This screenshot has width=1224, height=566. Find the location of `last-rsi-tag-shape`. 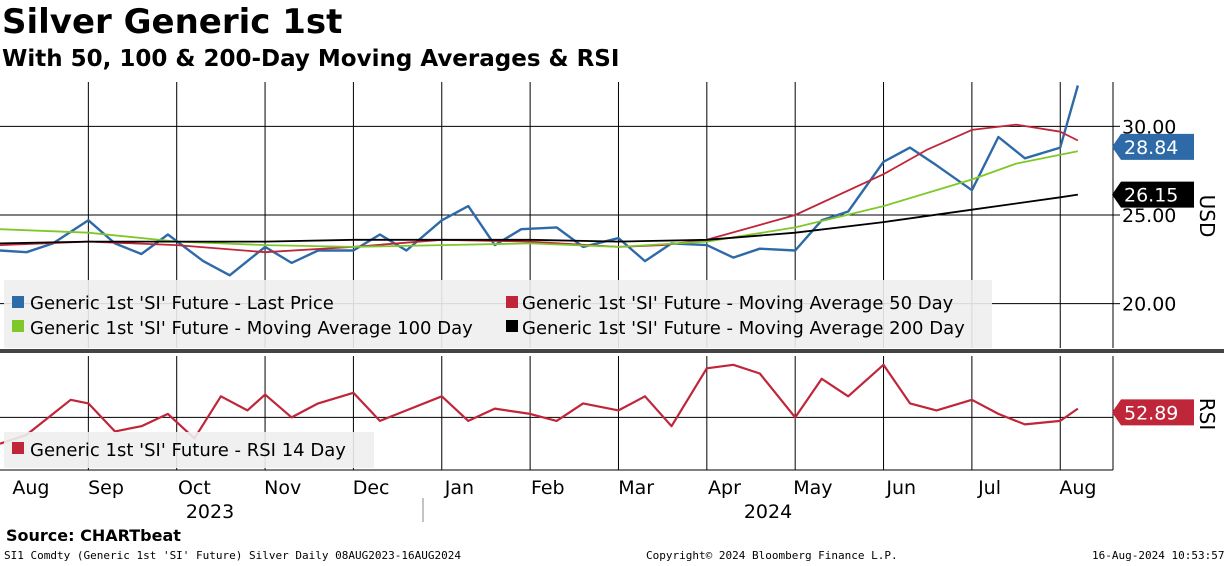

last-rsi-tag-shape is located at coordinates (1153, 412).